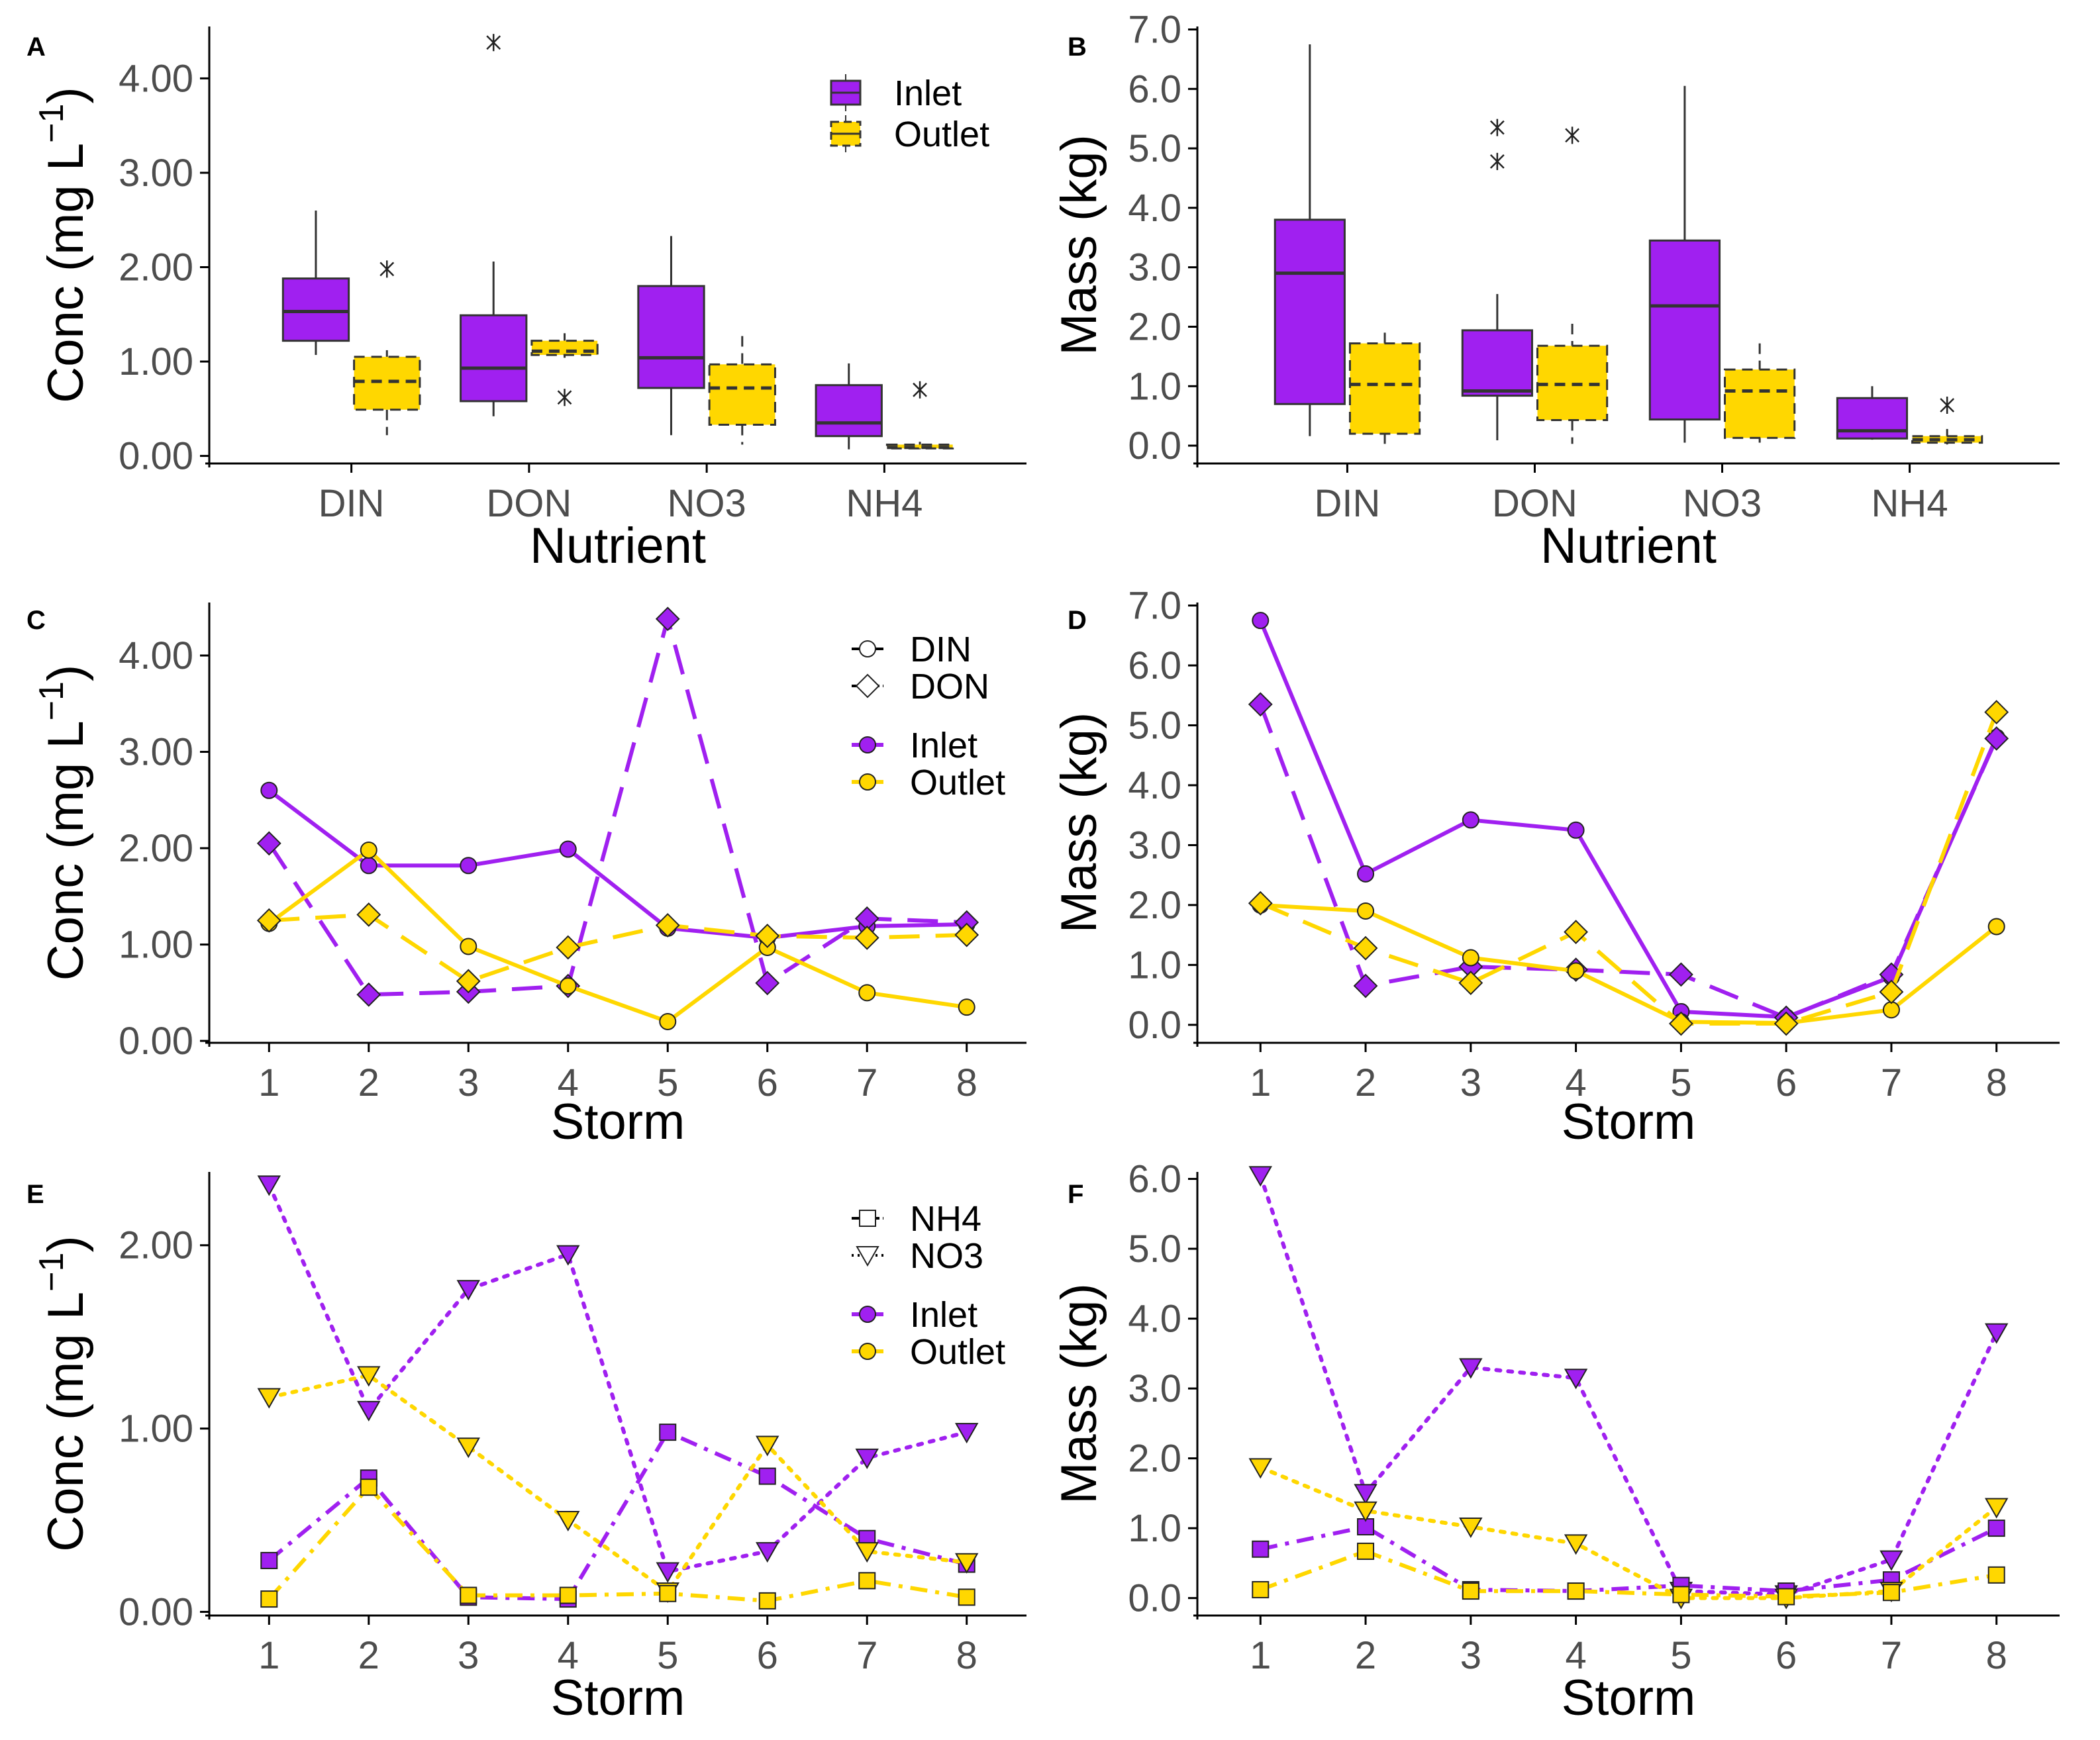 This screenshot has width=2100, height=1740. I want to click on x-tick-label: DIN, so click(1347, 503).